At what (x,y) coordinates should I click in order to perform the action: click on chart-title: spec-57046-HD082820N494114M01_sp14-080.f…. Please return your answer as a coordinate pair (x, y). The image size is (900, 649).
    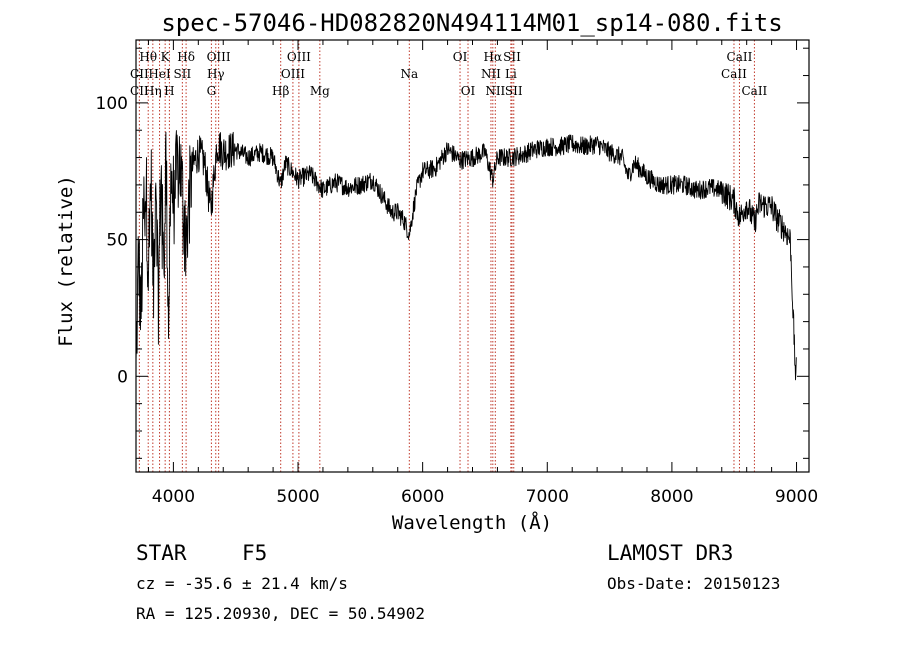
    Looking at the image, I should click on (471, 23).